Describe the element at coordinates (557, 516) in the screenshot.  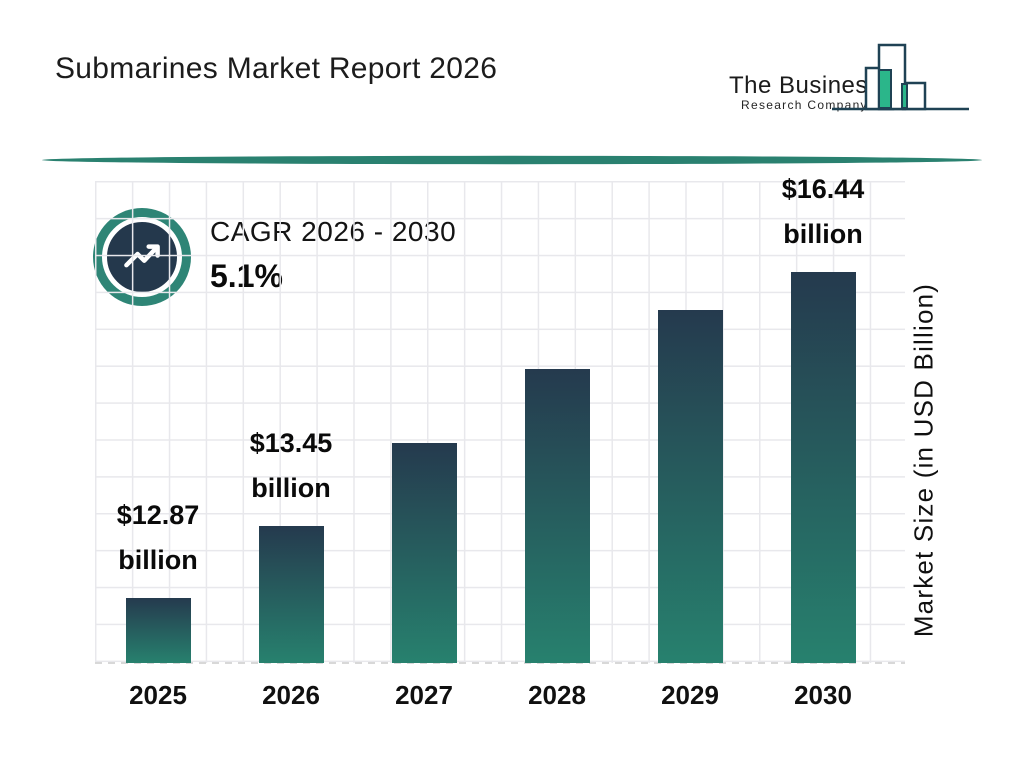
I see `bar-2028` at that location.